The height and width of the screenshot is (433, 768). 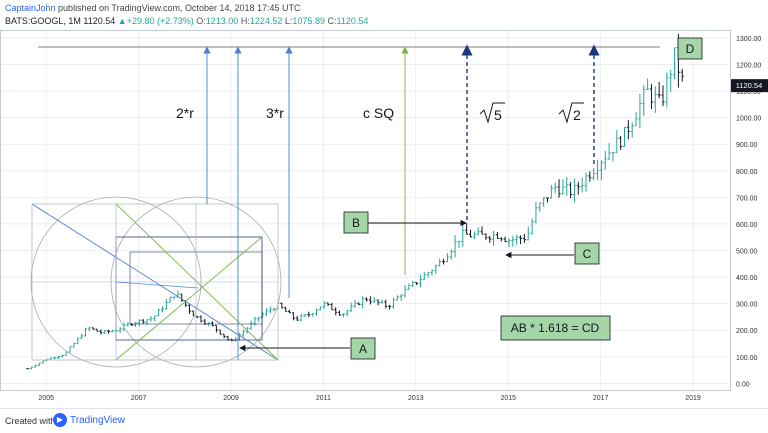 What do you see at coordinates (601, 398) in the screenshot?
I see `x-tick-label: 2017` at bounding box center [601, 398].